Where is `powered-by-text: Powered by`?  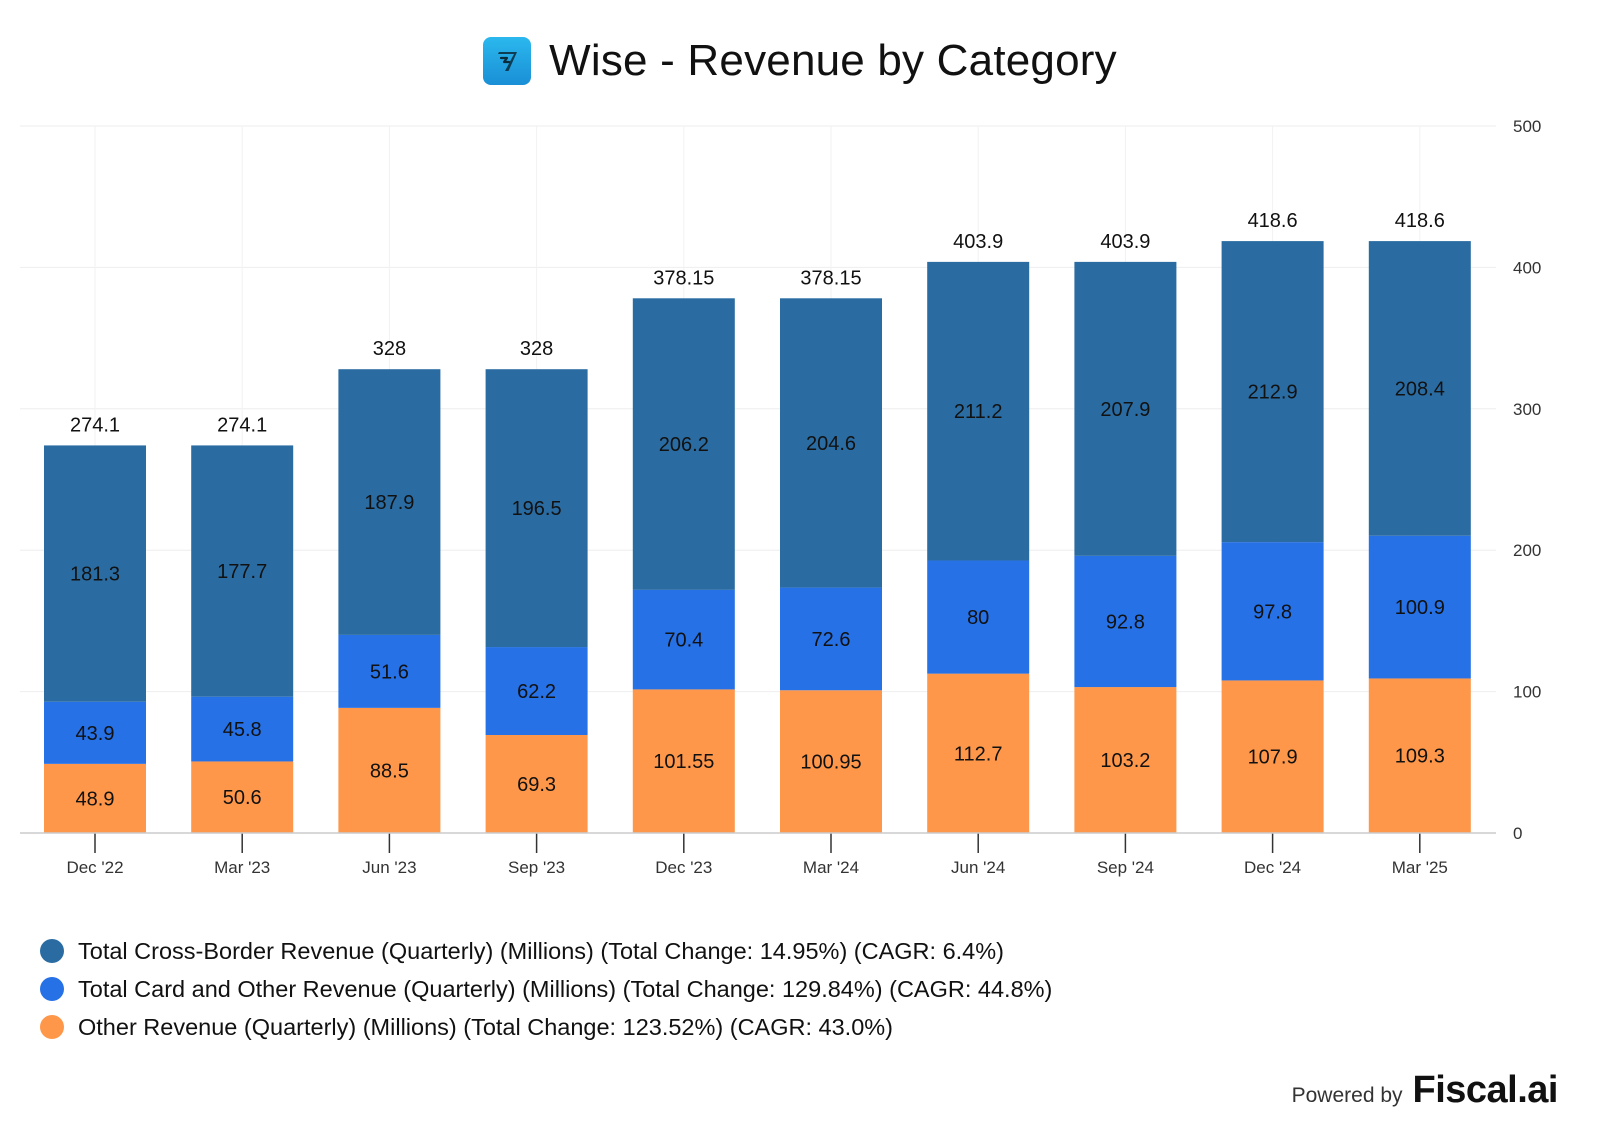 powered-by-text: Powered by is located at coordinates (1347, 1095).